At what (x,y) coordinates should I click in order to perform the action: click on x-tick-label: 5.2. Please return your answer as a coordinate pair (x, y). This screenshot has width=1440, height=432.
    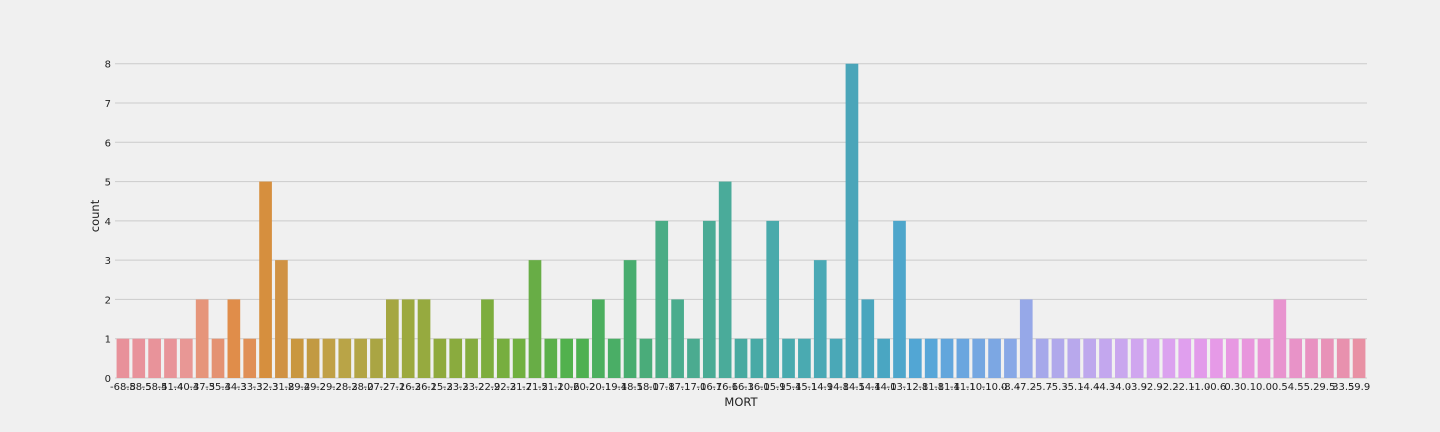
    Looking at the image, I should click on (1312, 387).